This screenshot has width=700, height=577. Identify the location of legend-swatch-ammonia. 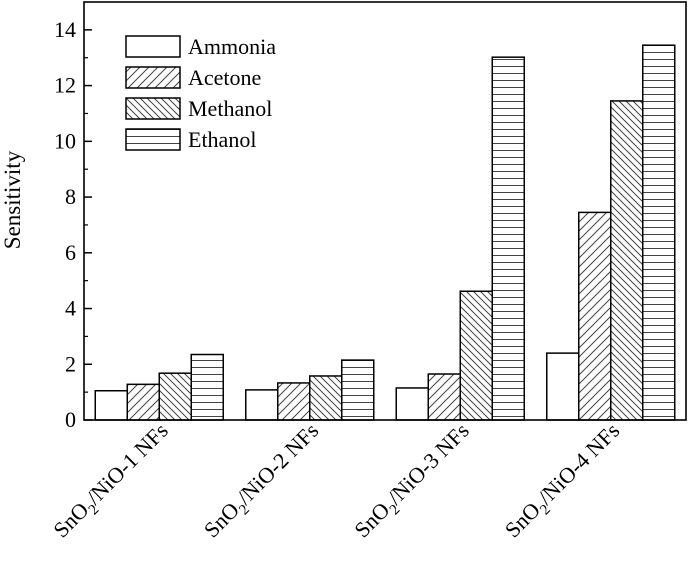
(153, 46).